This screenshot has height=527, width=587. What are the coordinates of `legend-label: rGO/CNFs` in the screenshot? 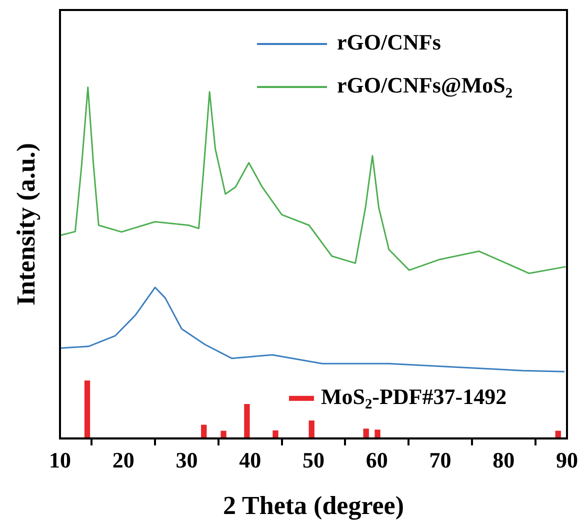 It's located at (389, 42).